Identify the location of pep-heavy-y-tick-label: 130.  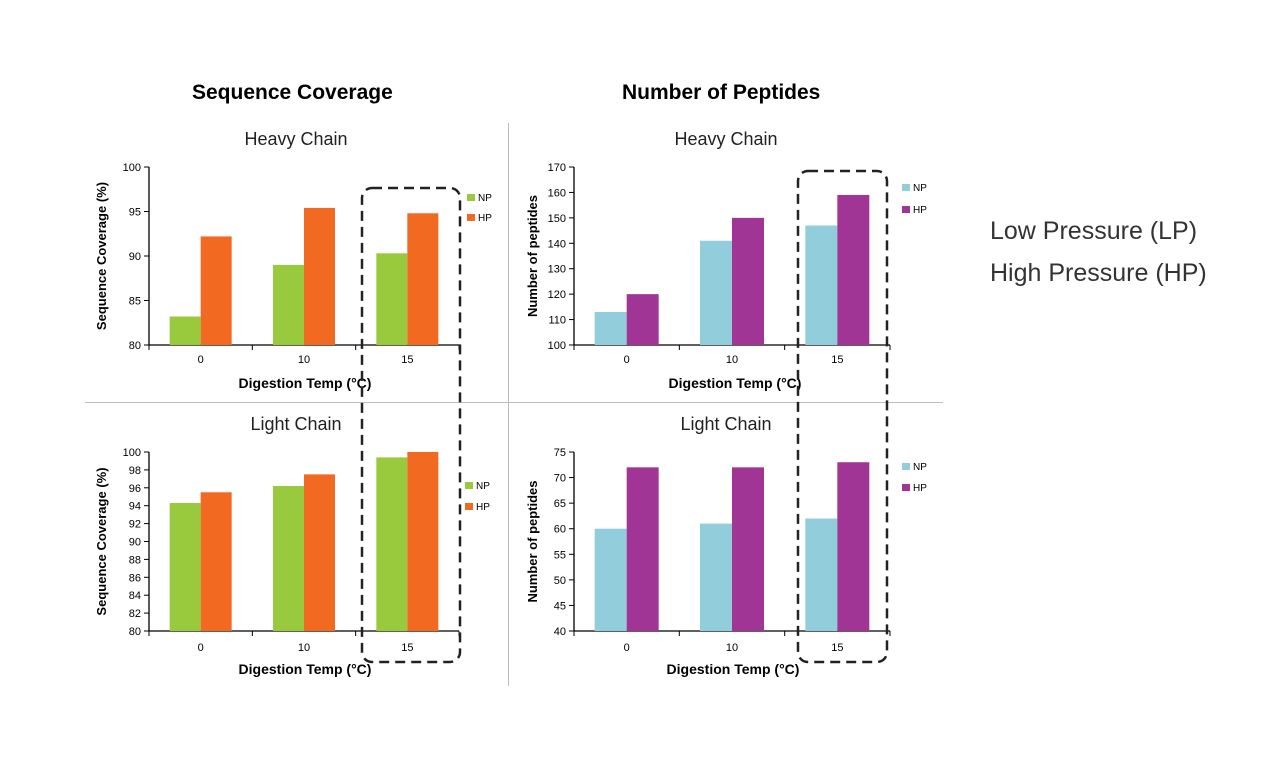
(557, 270).